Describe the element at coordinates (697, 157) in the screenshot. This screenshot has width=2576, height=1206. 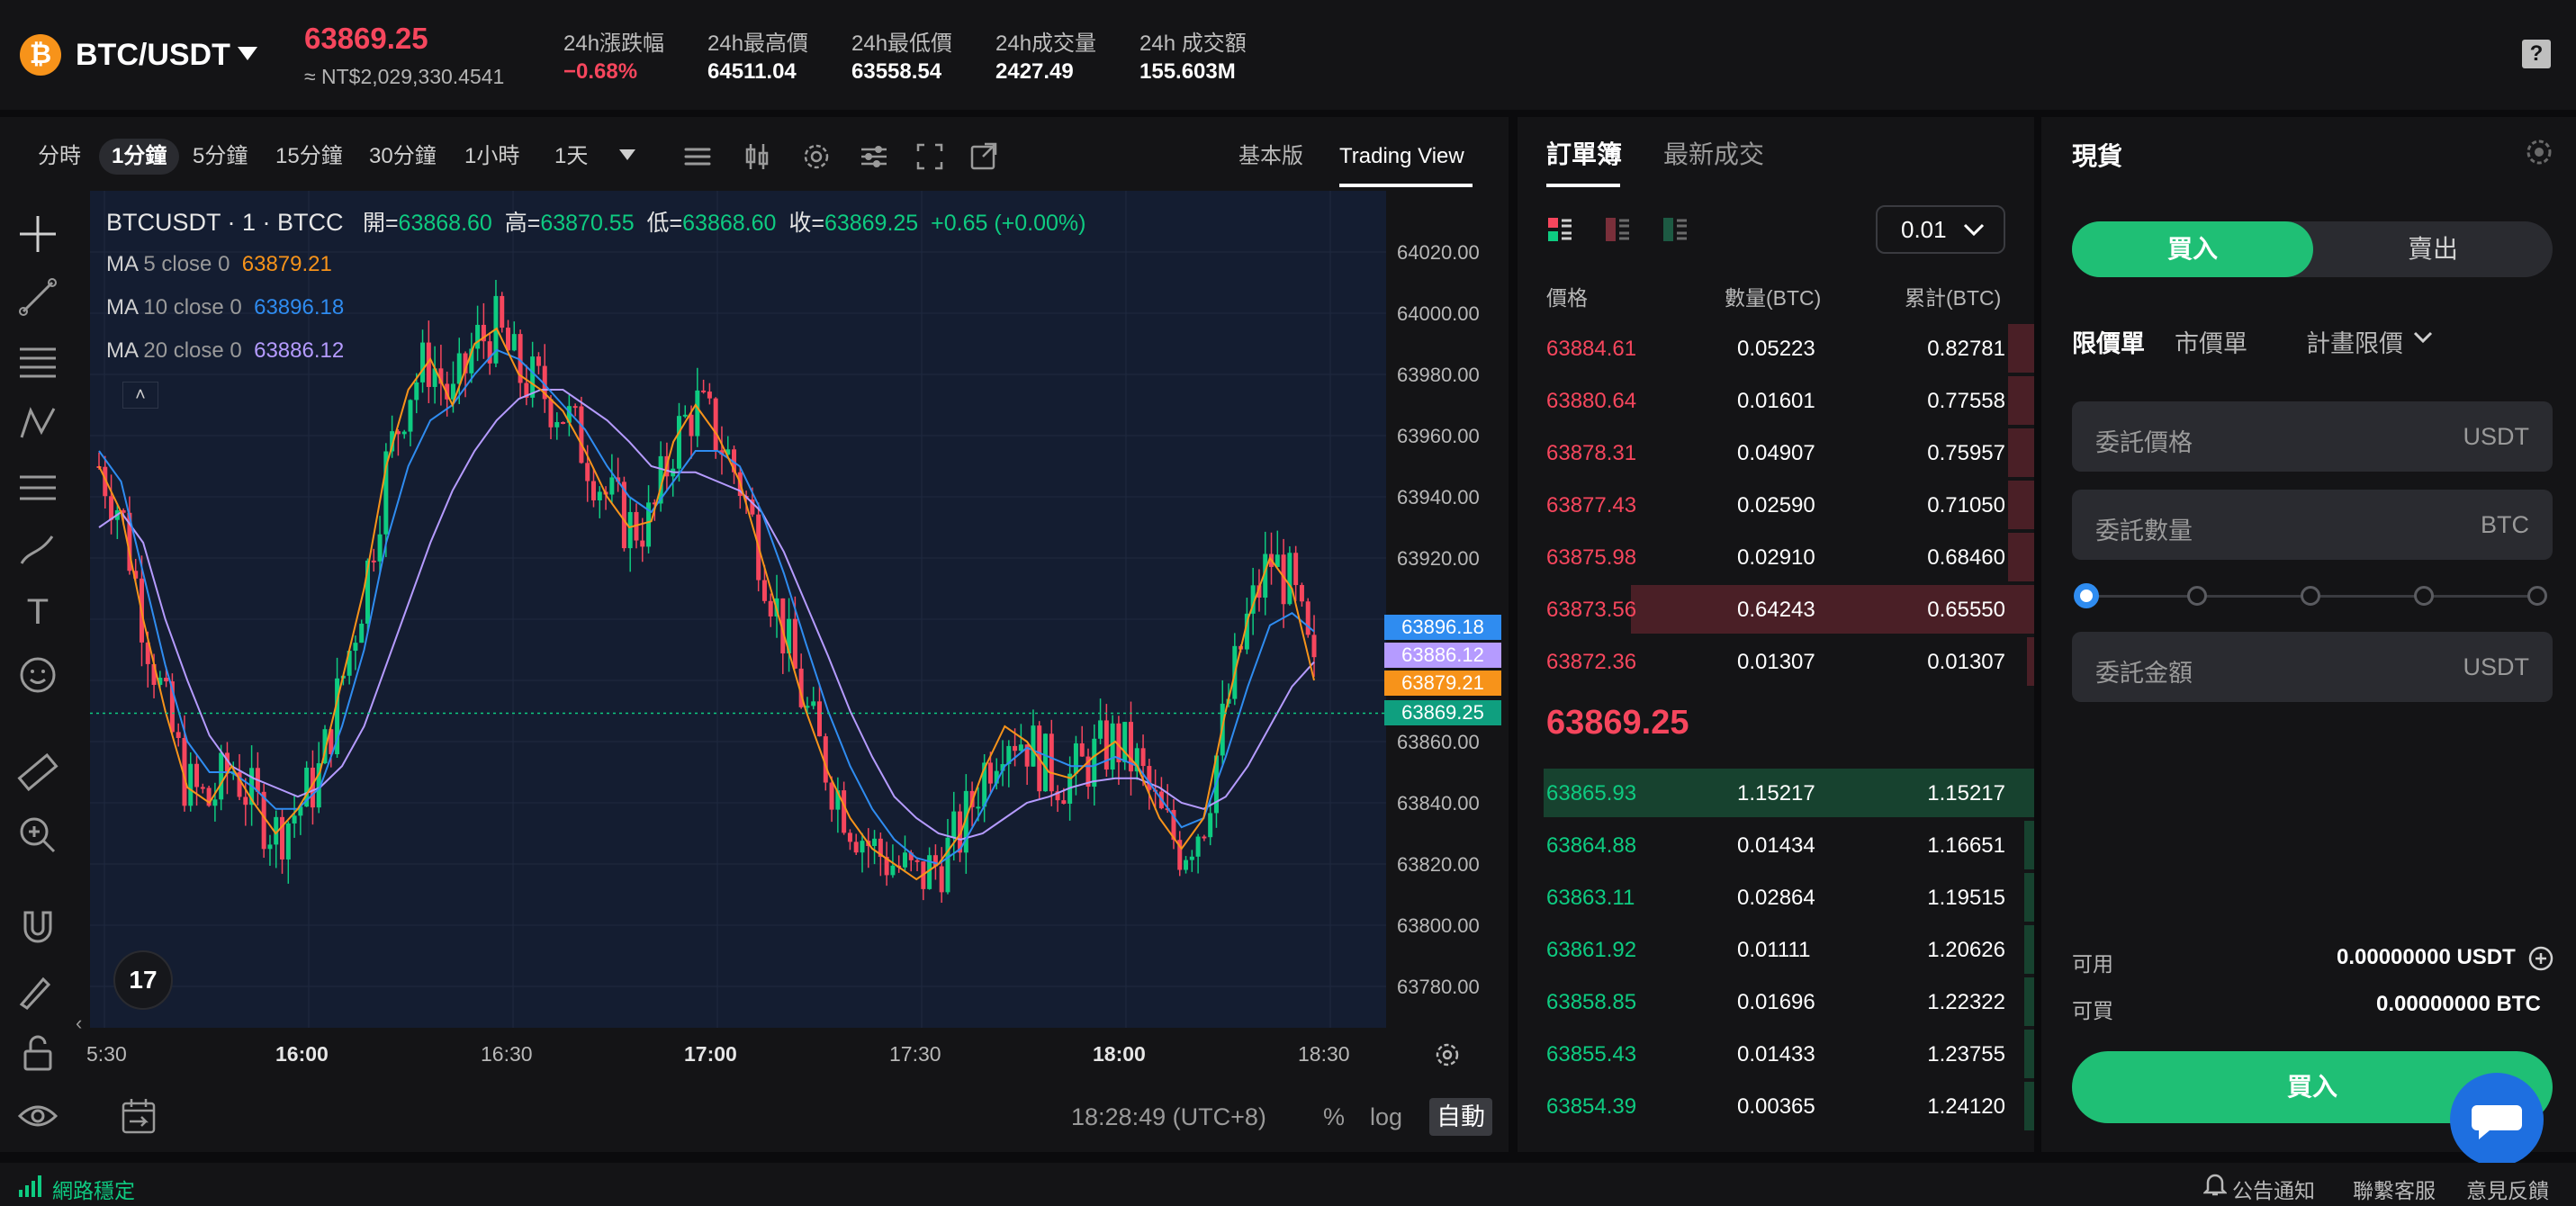
I see `indicators-menu-icon` at that location.